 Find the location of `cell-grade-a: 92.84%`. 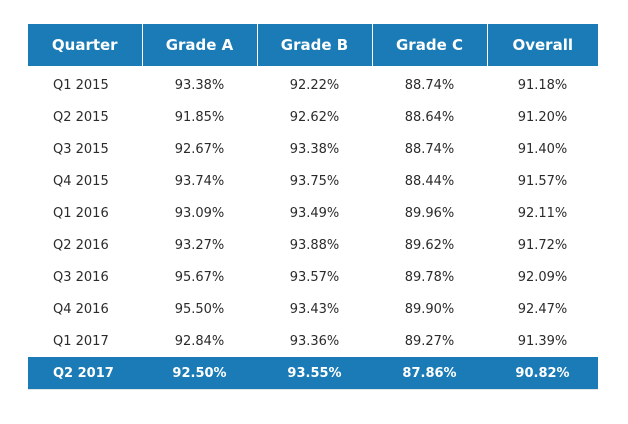

cell-grade-a: 92.84% is located at coordinates (199, 341).